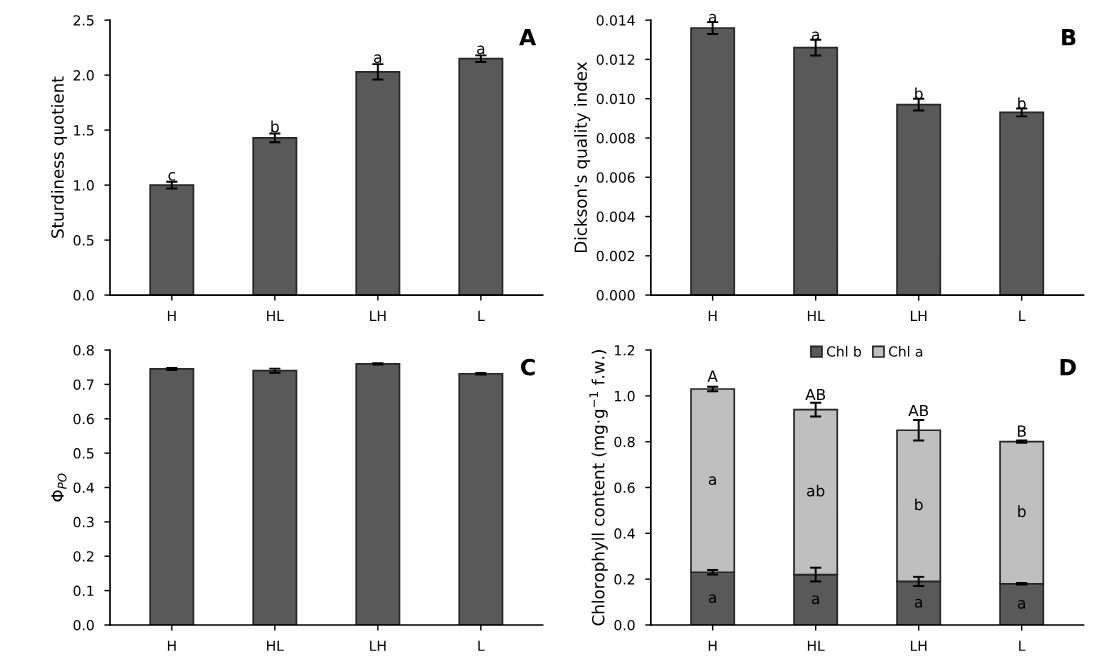  I want to click on annotation: B, so click(1069, 37).